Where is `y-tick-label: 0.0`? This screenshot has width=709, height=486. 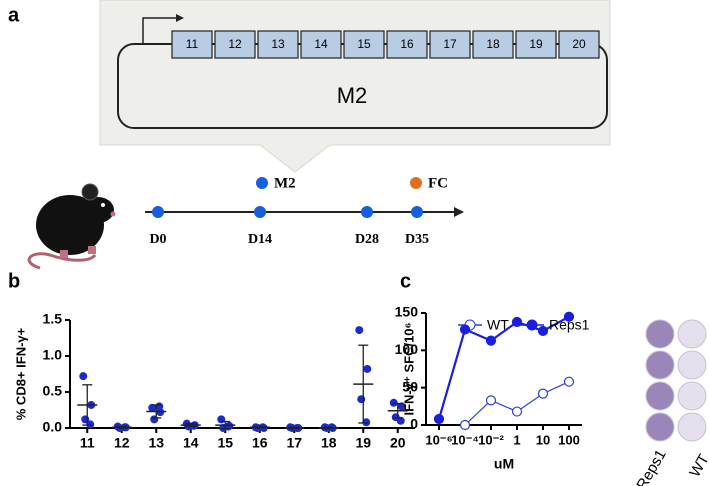
y-tick-label: 0.0 is located at coordinates (53, 427).